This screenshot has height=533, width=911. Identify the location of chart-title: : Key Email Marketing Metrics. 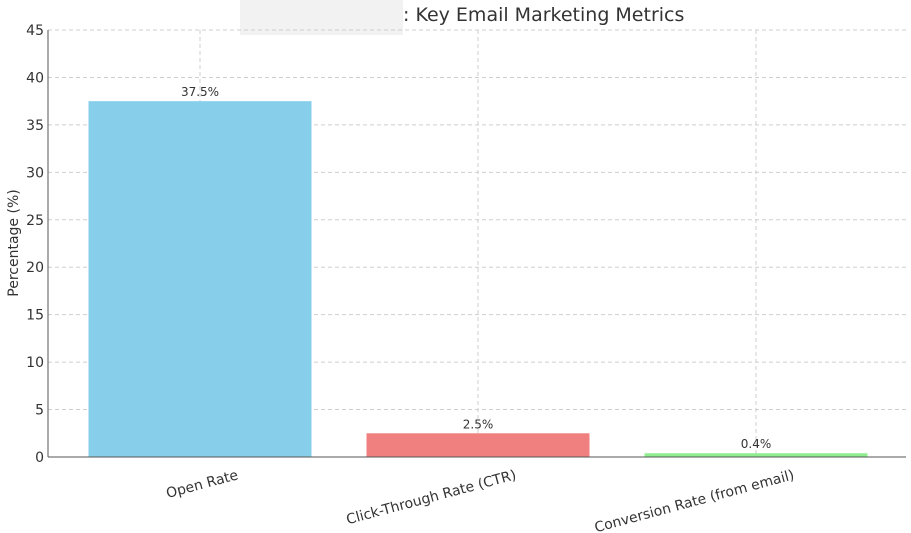
(543, 15).